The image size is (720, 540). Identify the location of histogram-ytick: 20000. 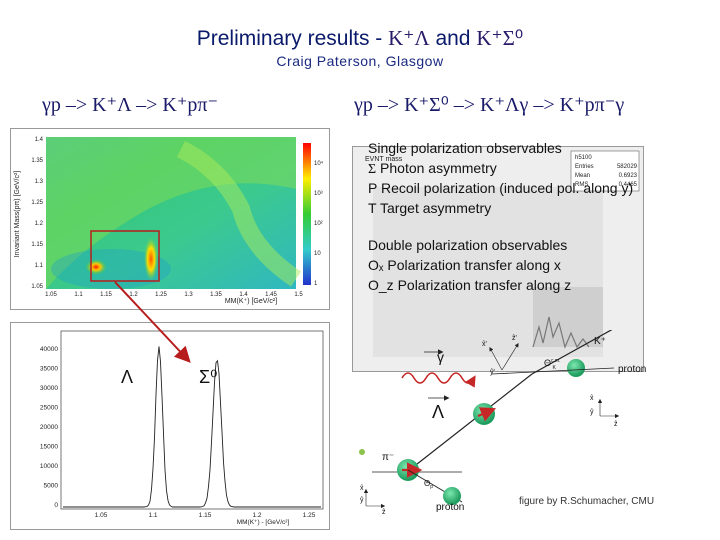
(49, 427).